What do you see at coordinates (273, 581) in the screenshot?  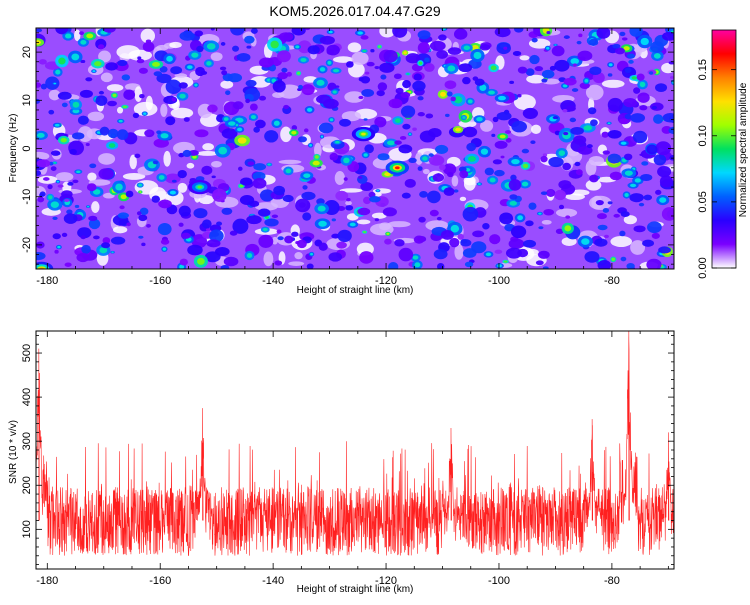 I see `x-tick-label: -140` at bounding box center [273, 581].